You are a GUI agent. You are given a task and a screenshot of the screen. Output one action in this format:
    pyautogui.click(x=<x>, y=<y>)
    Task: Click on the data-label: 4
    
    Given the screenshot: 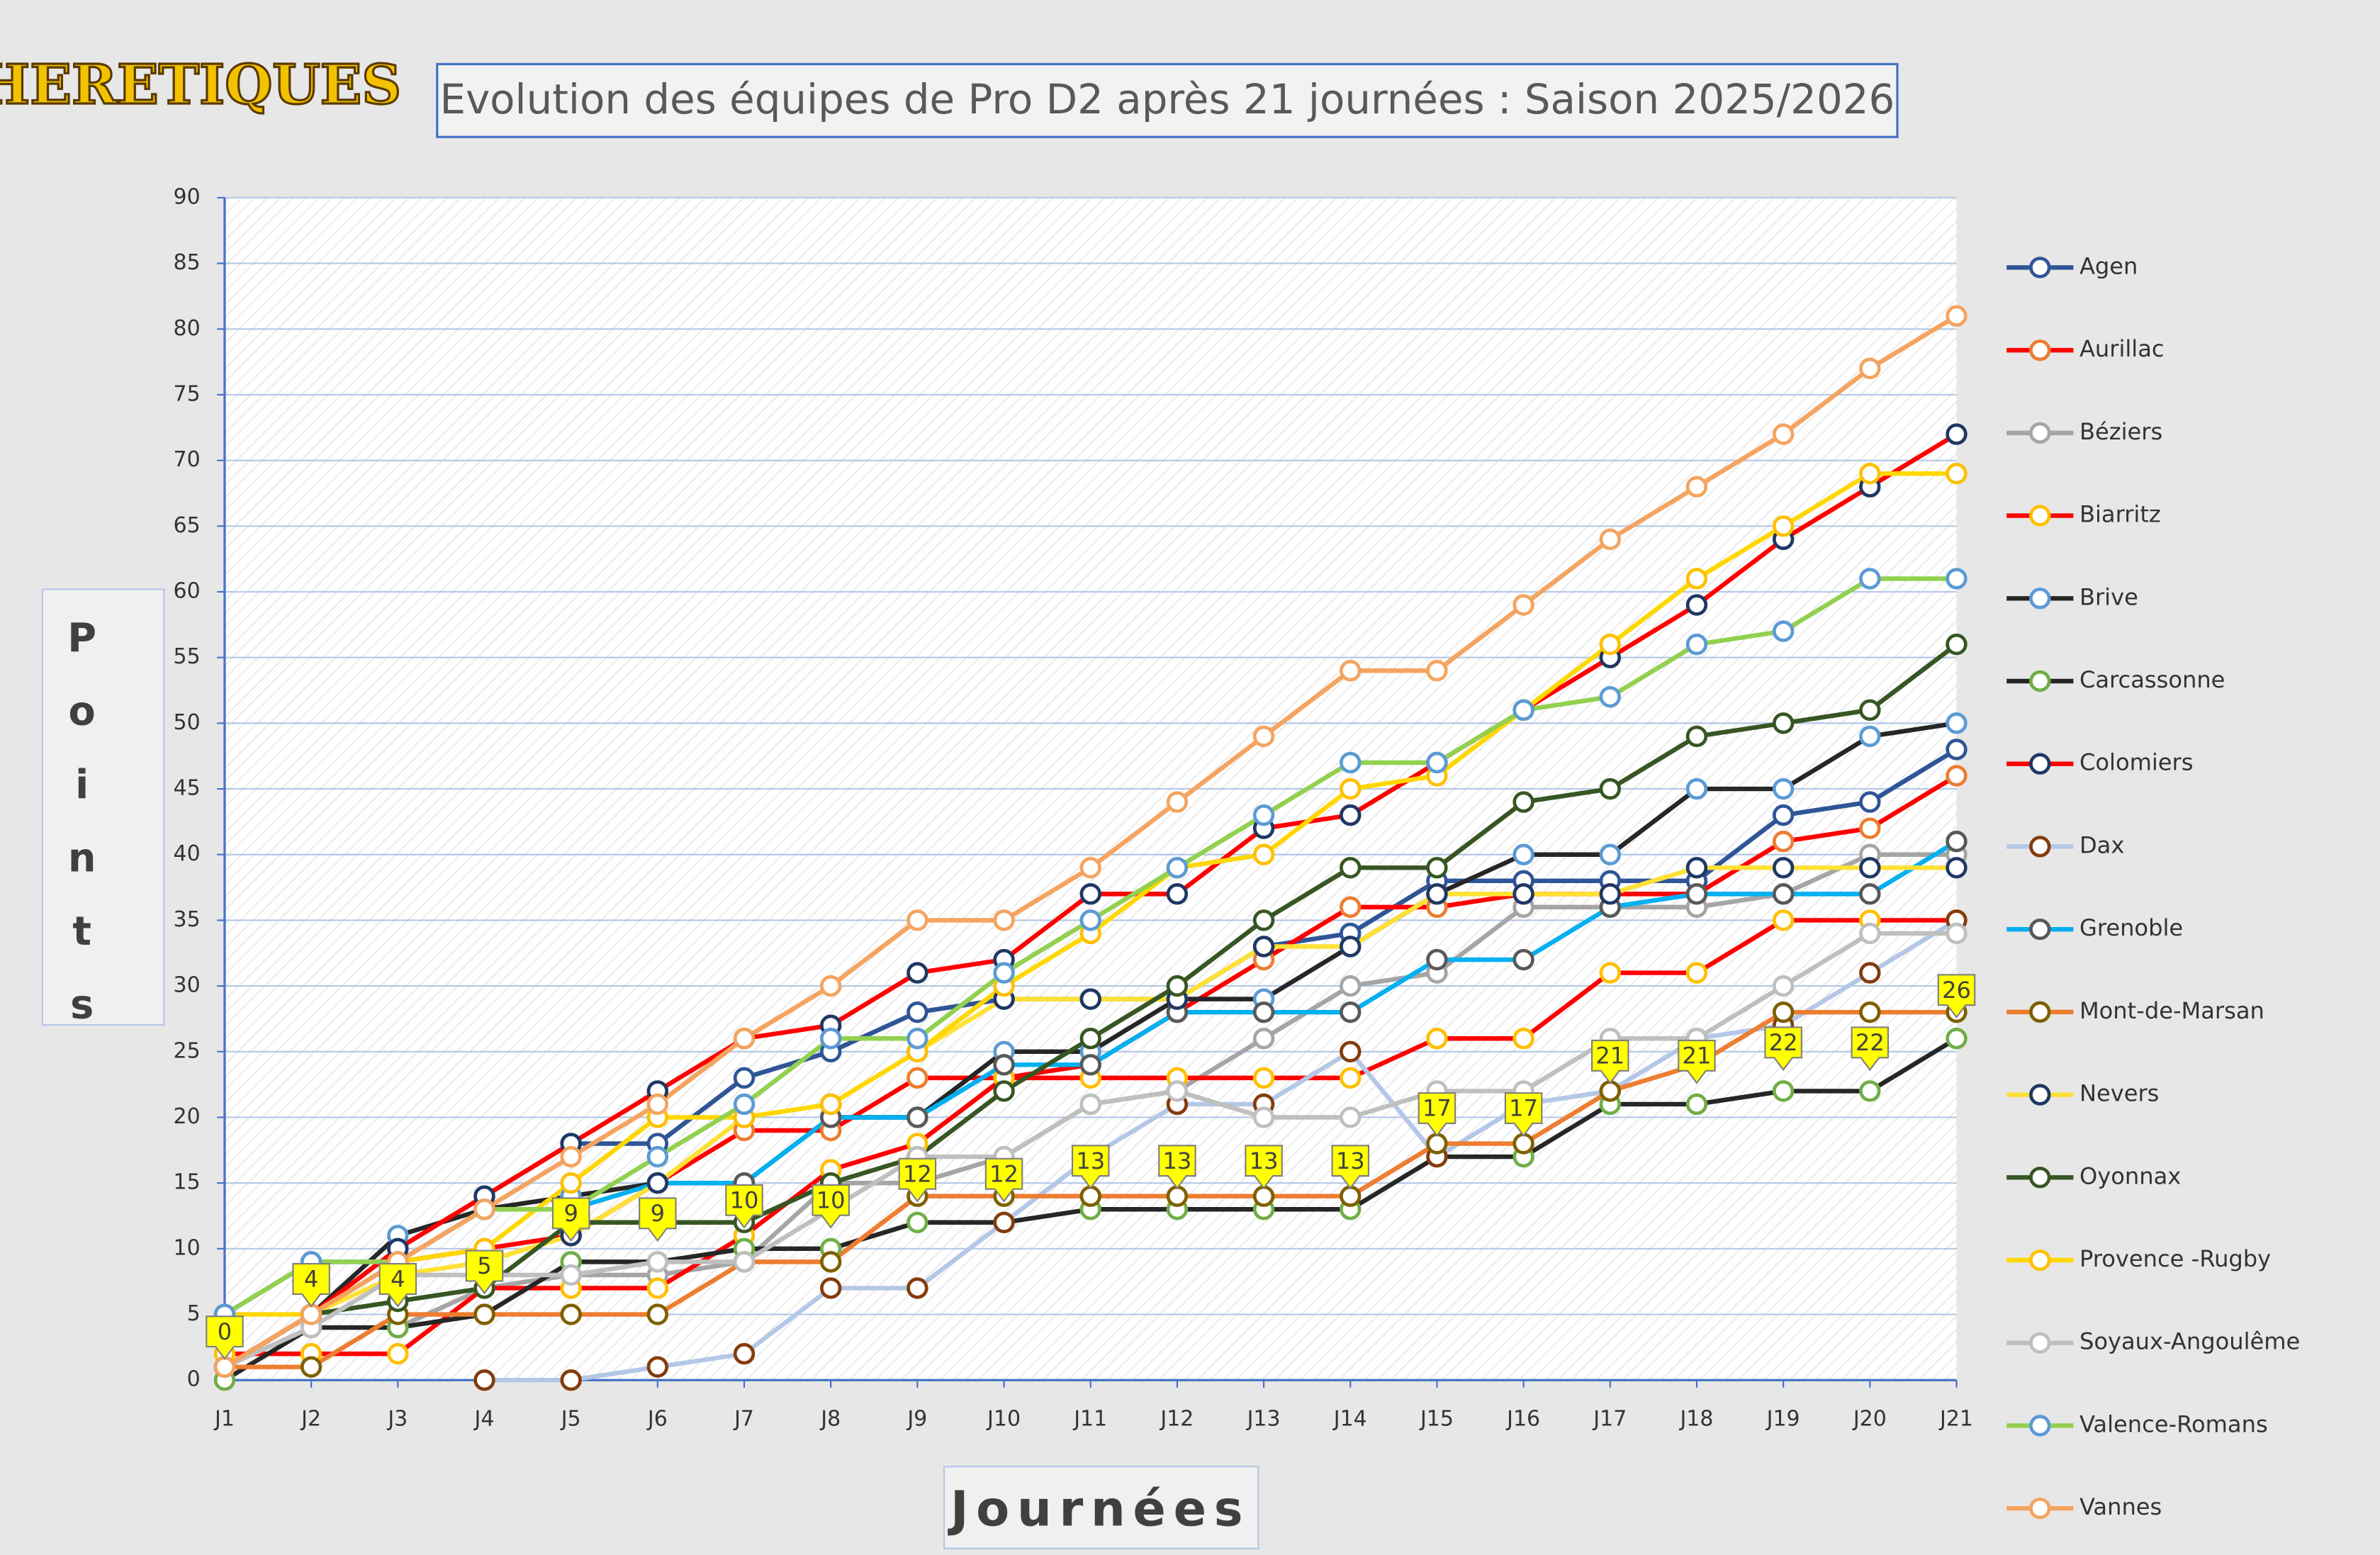 What is the action you would take?
    pyautogui.click(x=311, y=1279)
    